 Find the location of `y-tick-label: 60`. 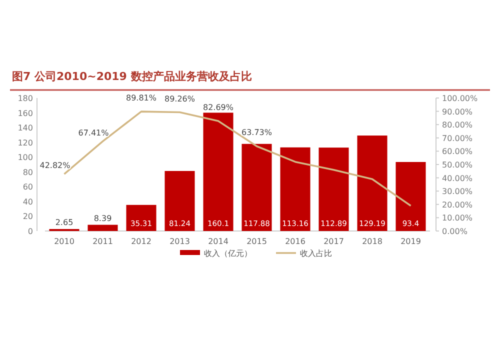

y-tick-label: 60 is located at coordinates (27, 187).